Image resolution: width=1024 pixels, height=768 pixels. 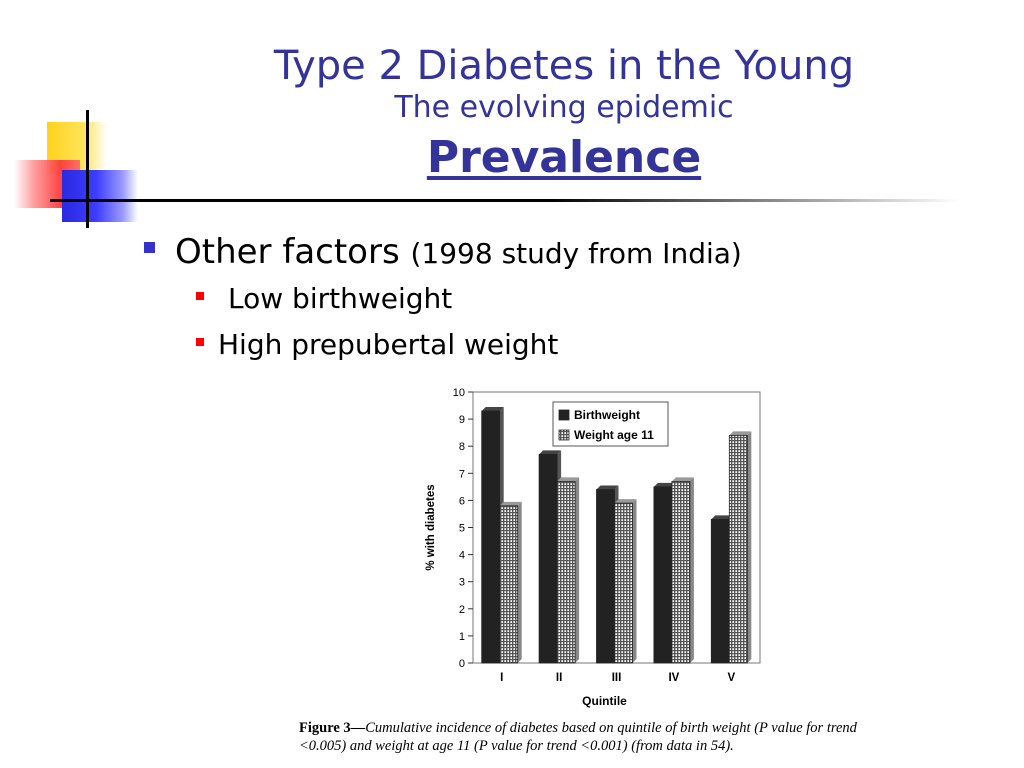 What do you see at coordinates (462, 556) in the screenshot?
I see `y-tick-label: 4` at bounding box center [462, 556].